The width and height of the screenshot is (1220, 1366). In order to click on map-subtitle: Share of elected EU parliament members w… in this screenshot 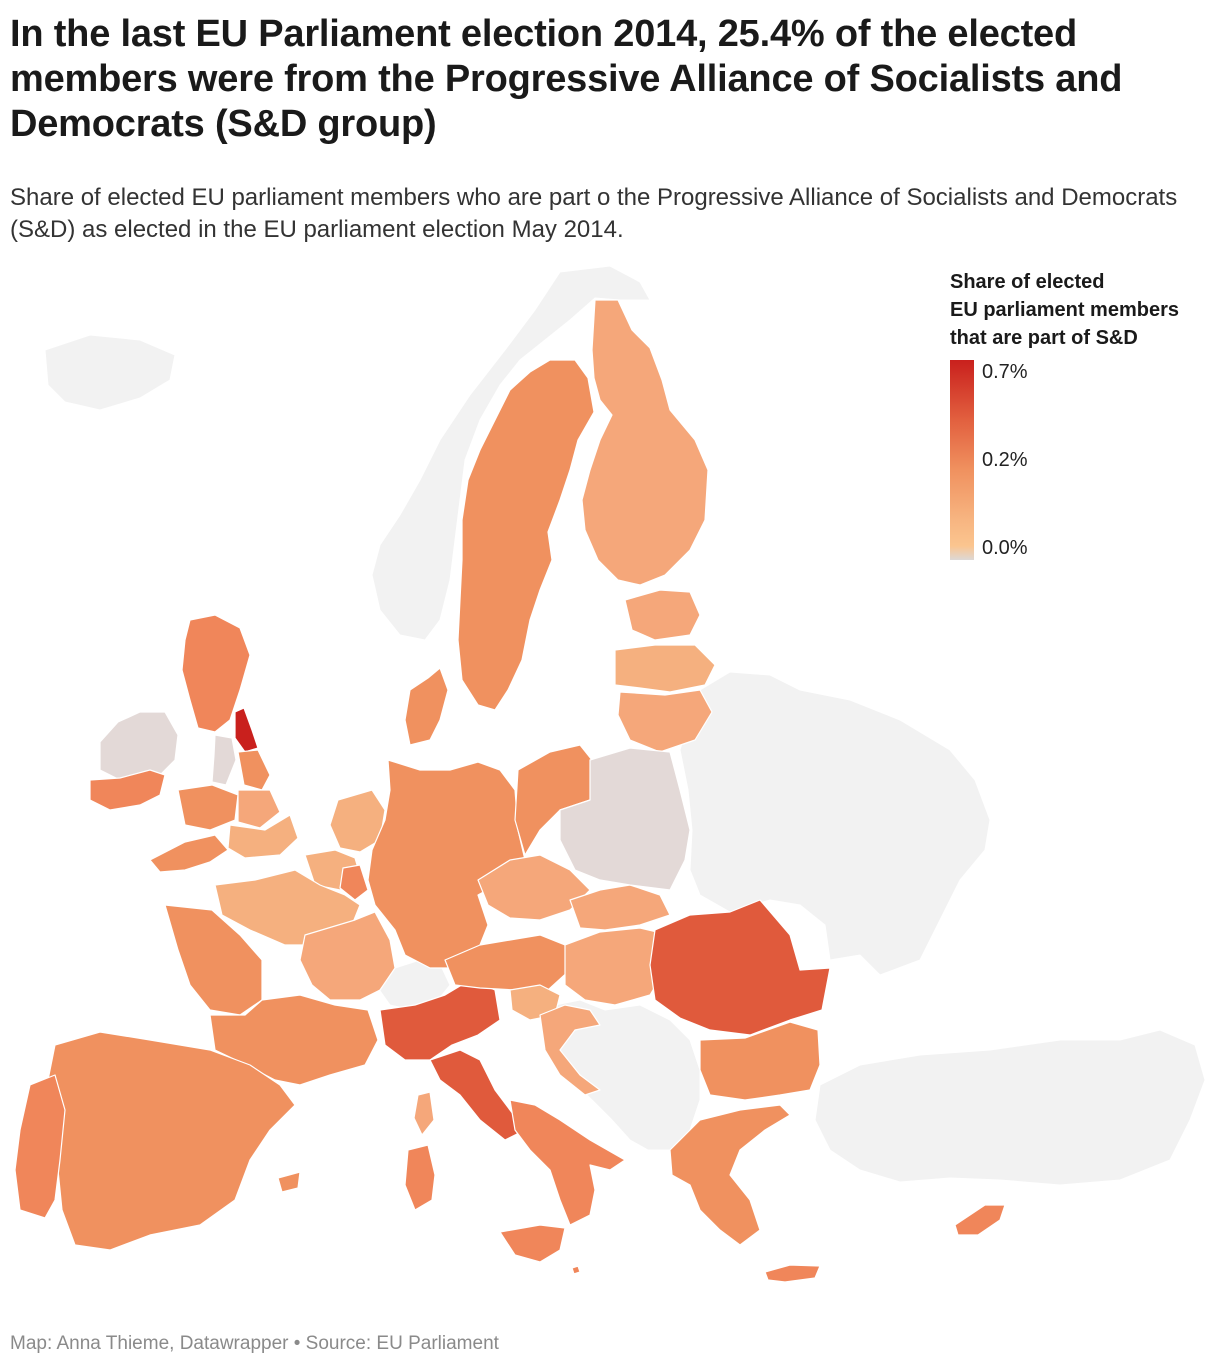, I will do `click(594, 213)`.